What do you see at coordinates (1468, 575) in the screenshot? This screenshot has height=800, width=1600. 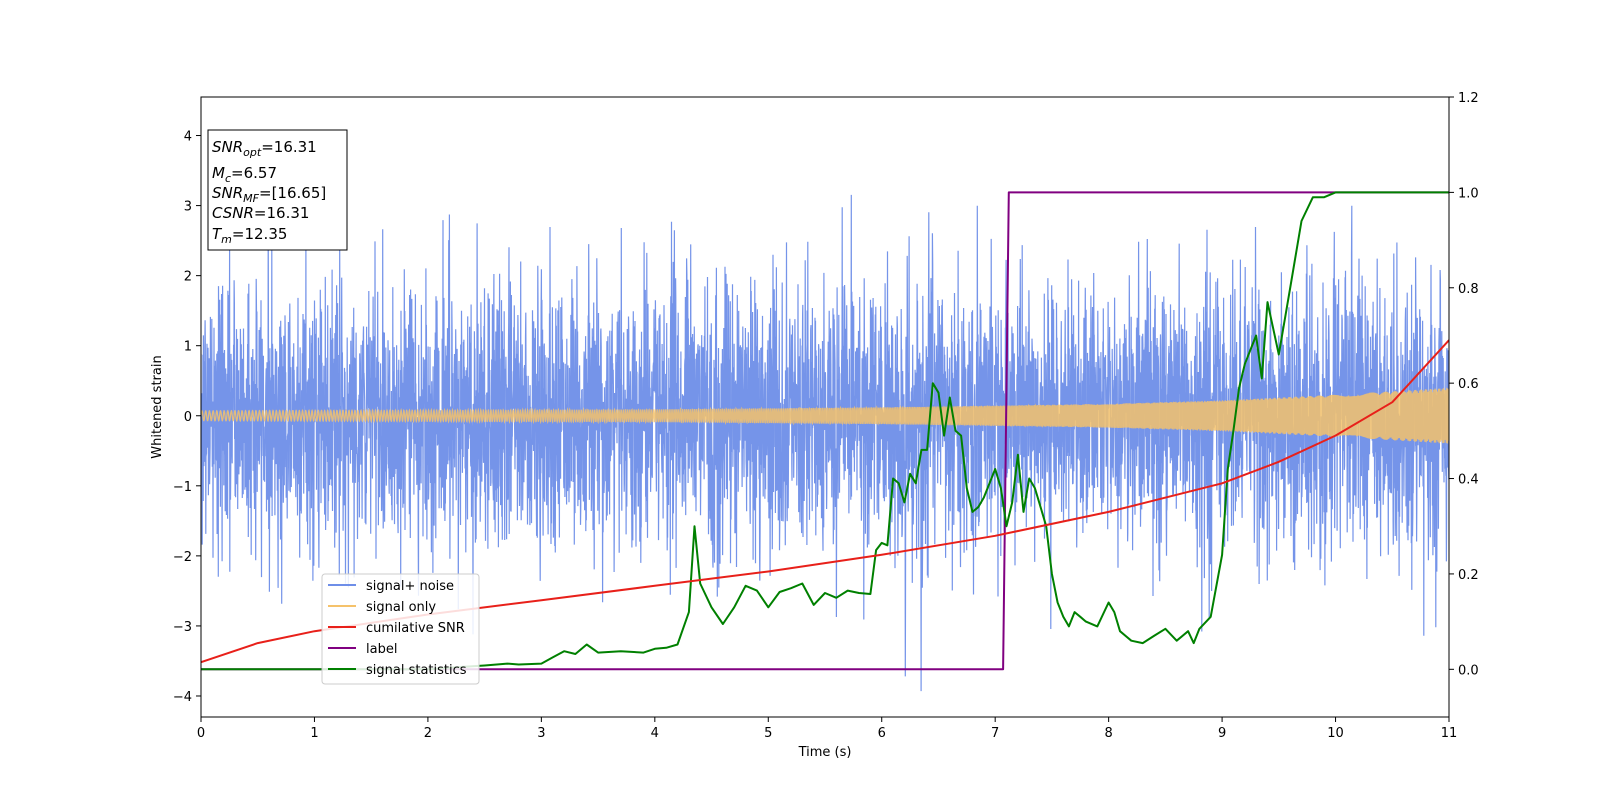 I see `y2-tick-label: 0.2` at bounding box center [1468, 575].